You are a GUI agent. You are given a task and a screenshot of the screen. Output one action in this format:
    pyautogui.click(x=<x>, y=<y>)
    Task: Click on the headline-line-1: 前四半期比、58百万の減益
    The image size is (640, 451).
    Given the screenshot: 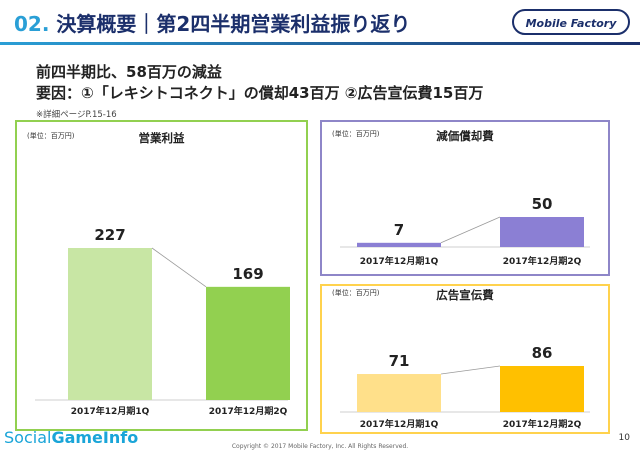 What is the action you would take?
    pyautogui.click(x=129, y=72)
    